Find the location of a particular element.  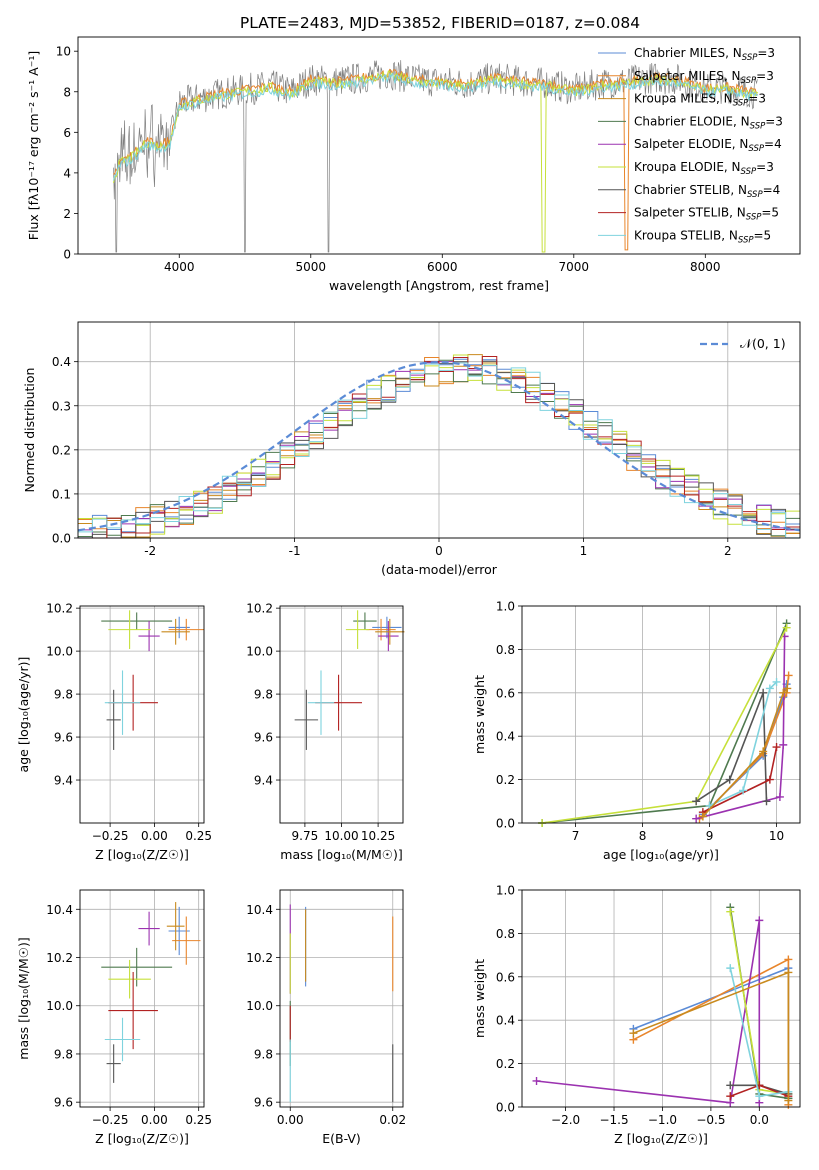

x-axis-label: wavelength [Angstrom, rest frame] is located at coordinates (439, 285).